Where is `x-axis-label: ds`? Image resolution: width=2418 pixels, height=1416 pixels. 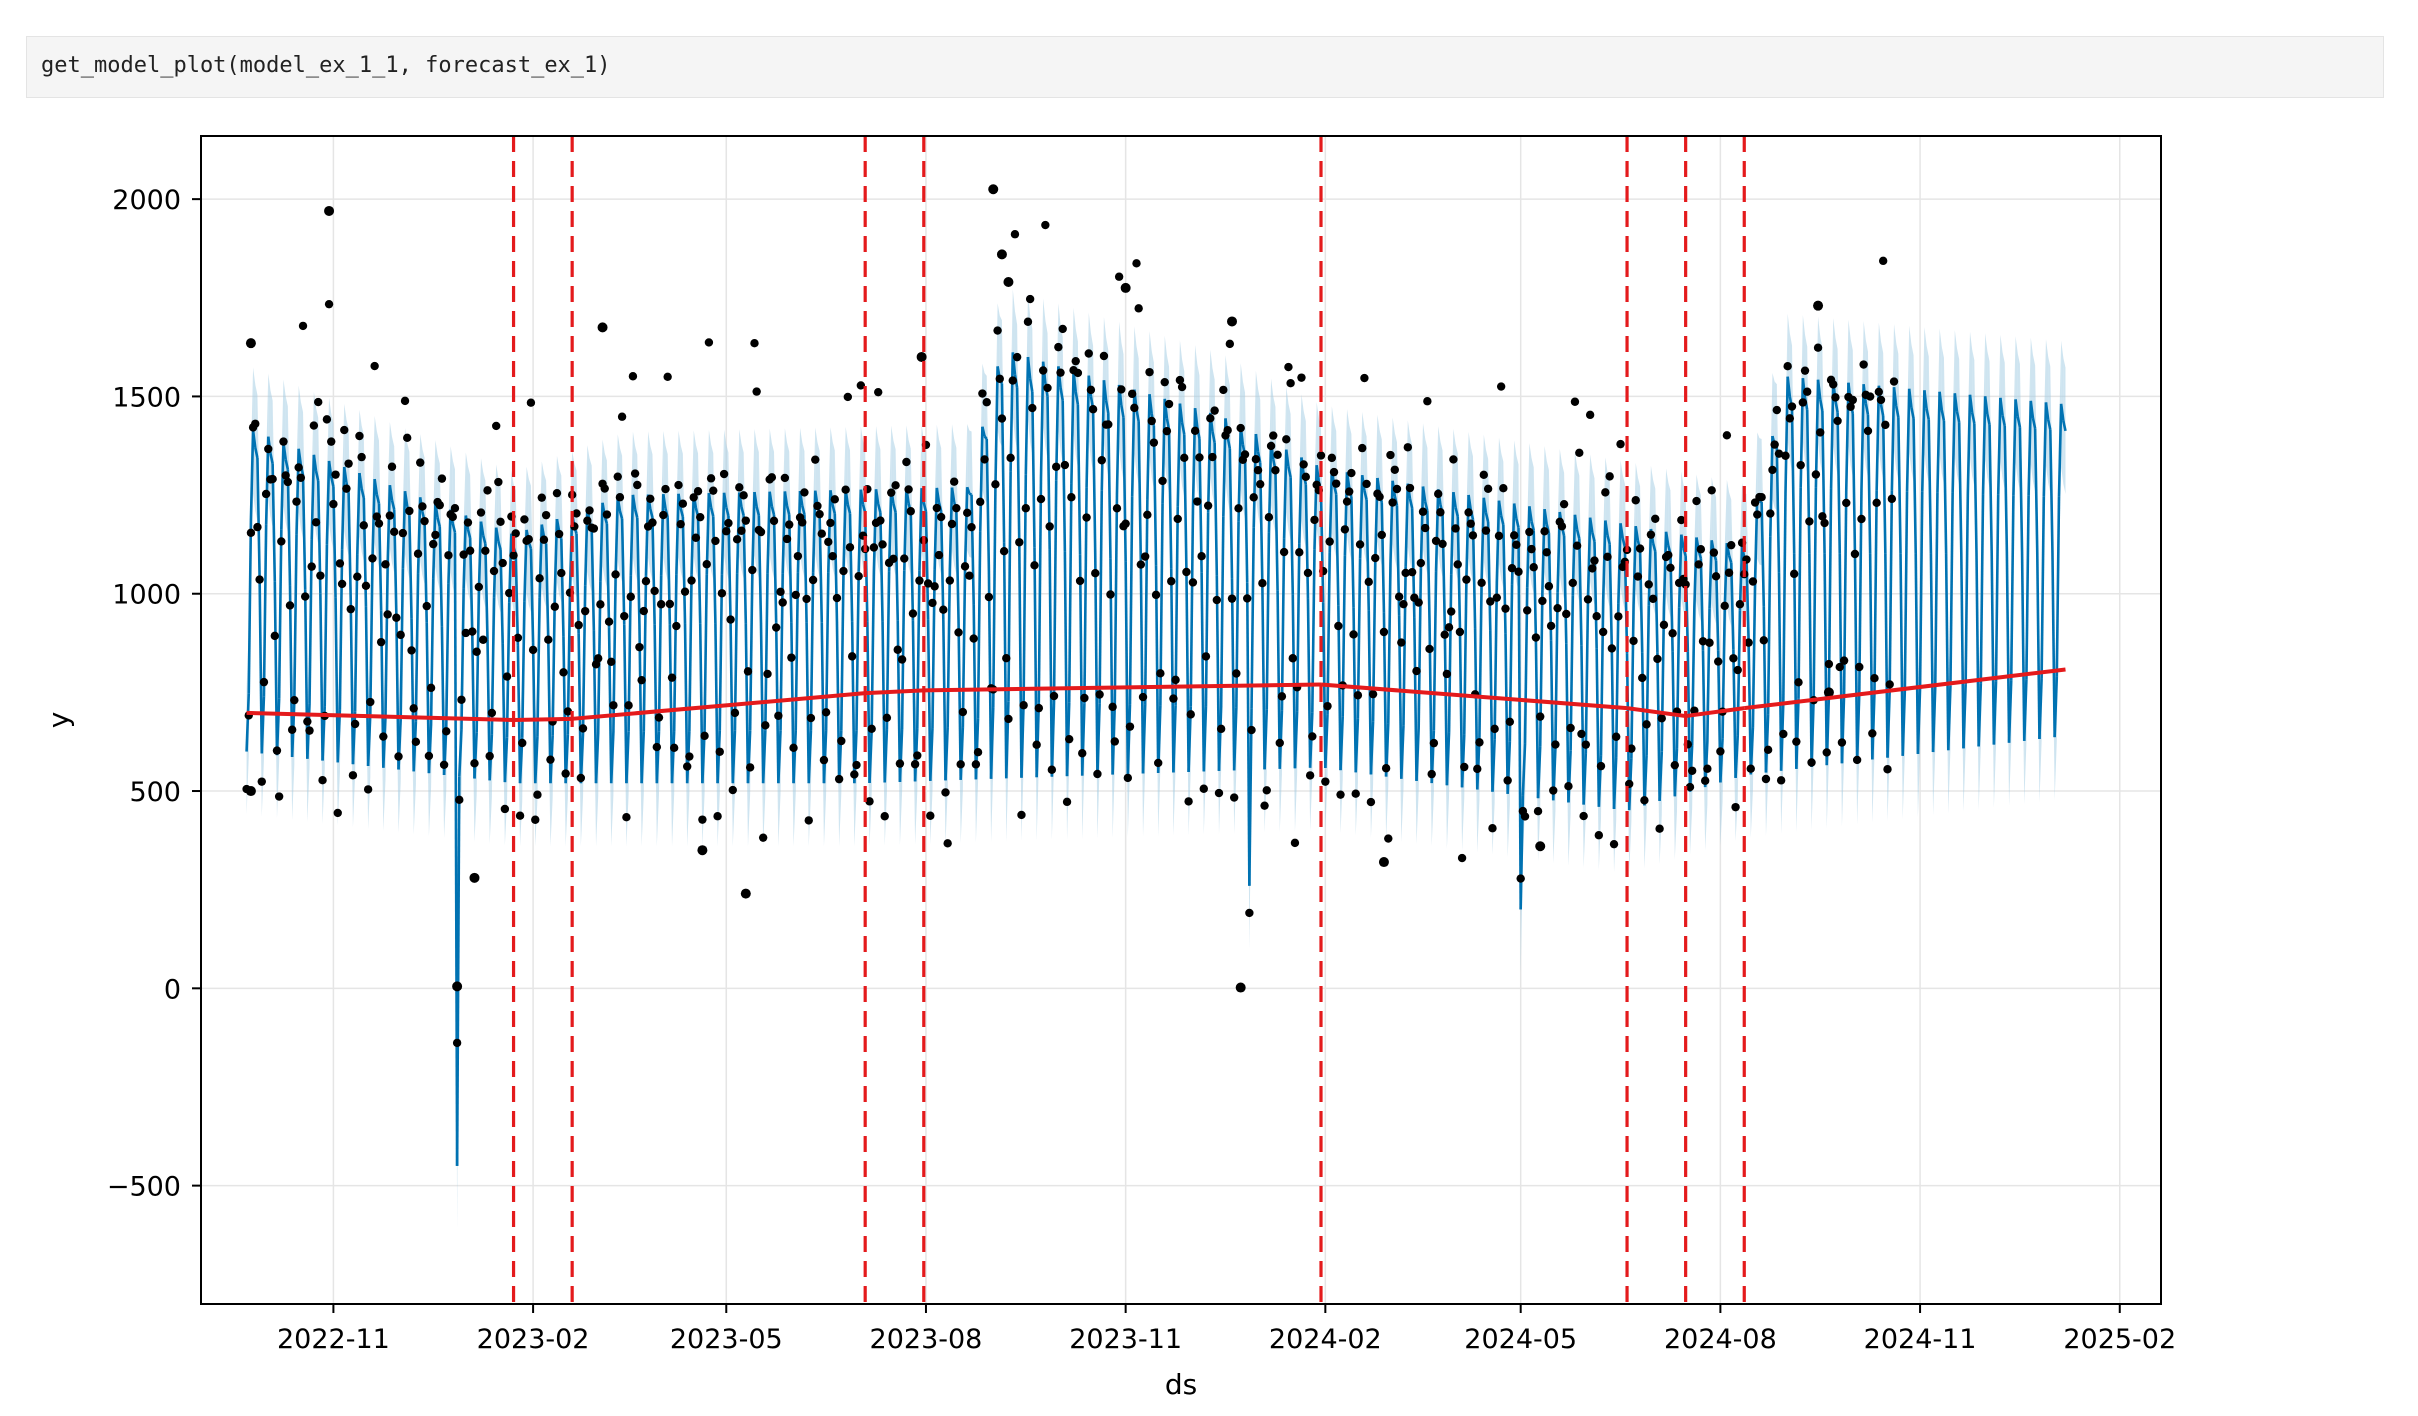 x-axis-label: ds is located at coordinates (1181, 1384).